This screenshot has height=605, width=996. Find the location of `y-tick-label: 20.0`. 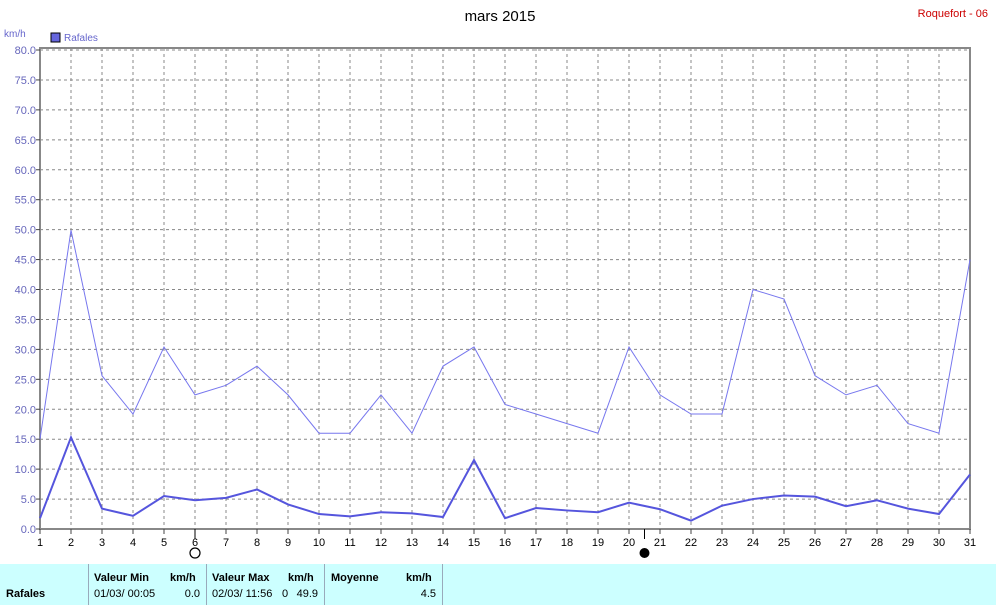

y-tick-label: 20.0 is located at coordinates (25, 410).